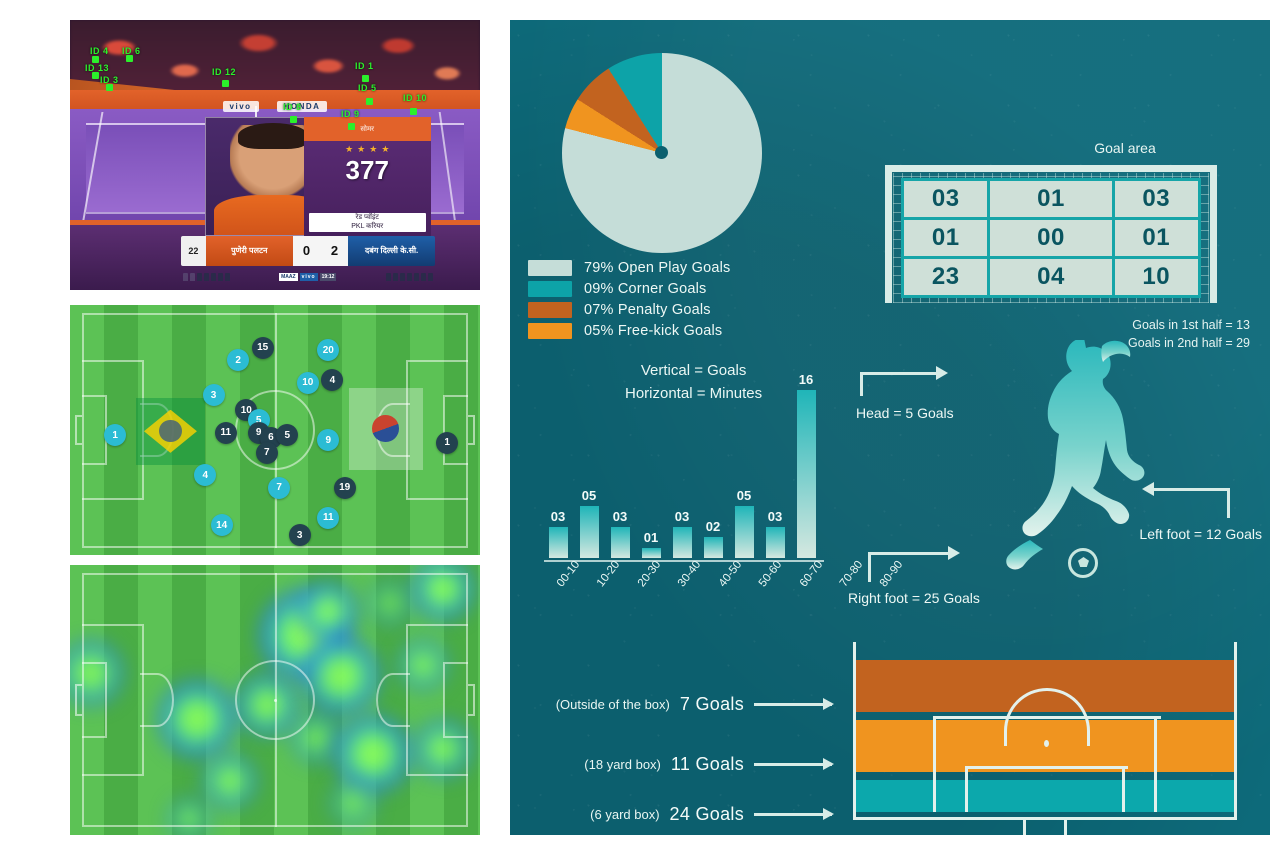 This screenshot has height=852, width=1280. I want to click on player-marker: 2, so click(238, 360).